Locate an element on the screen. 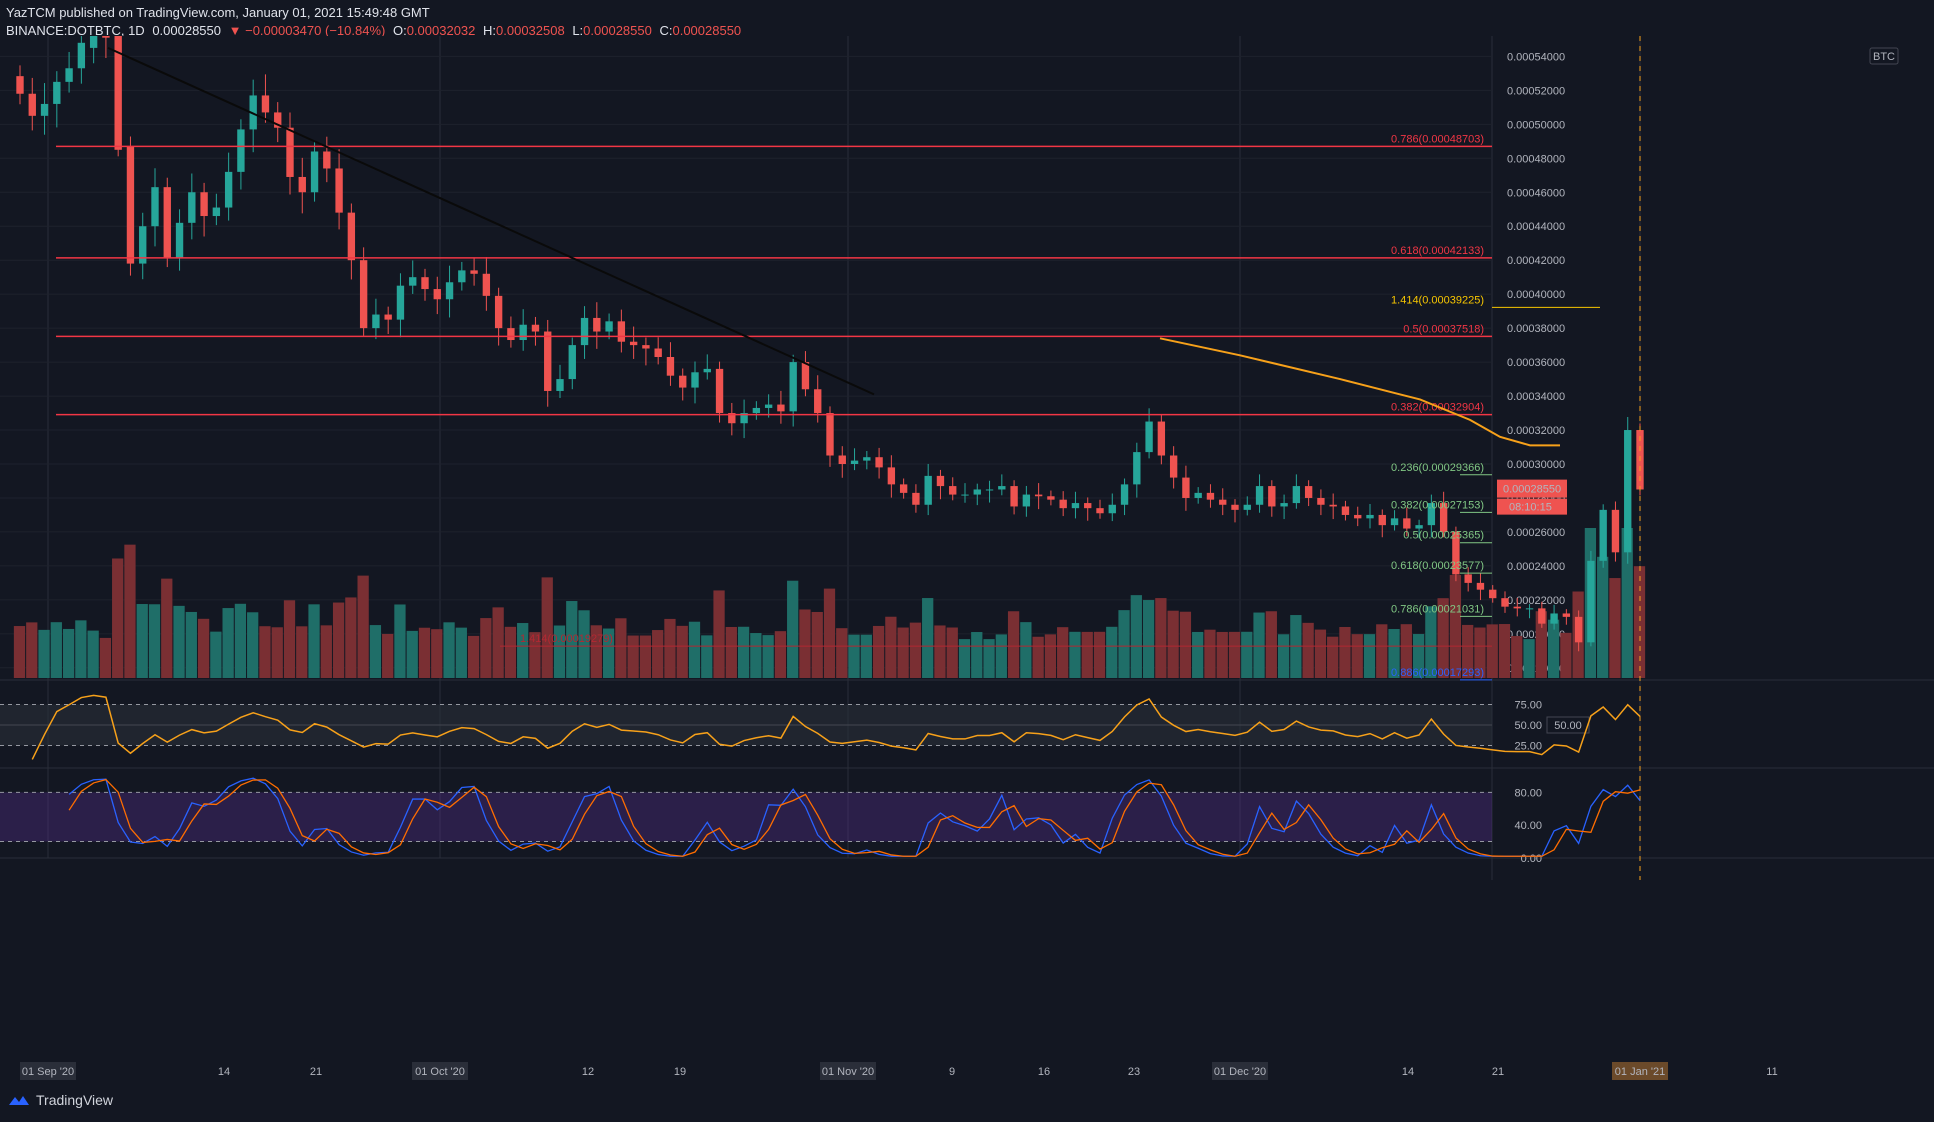 This screenshot has height=1122, width=1934. stoch-tick-label: 0.00 is located at coordinates (1531, 859).